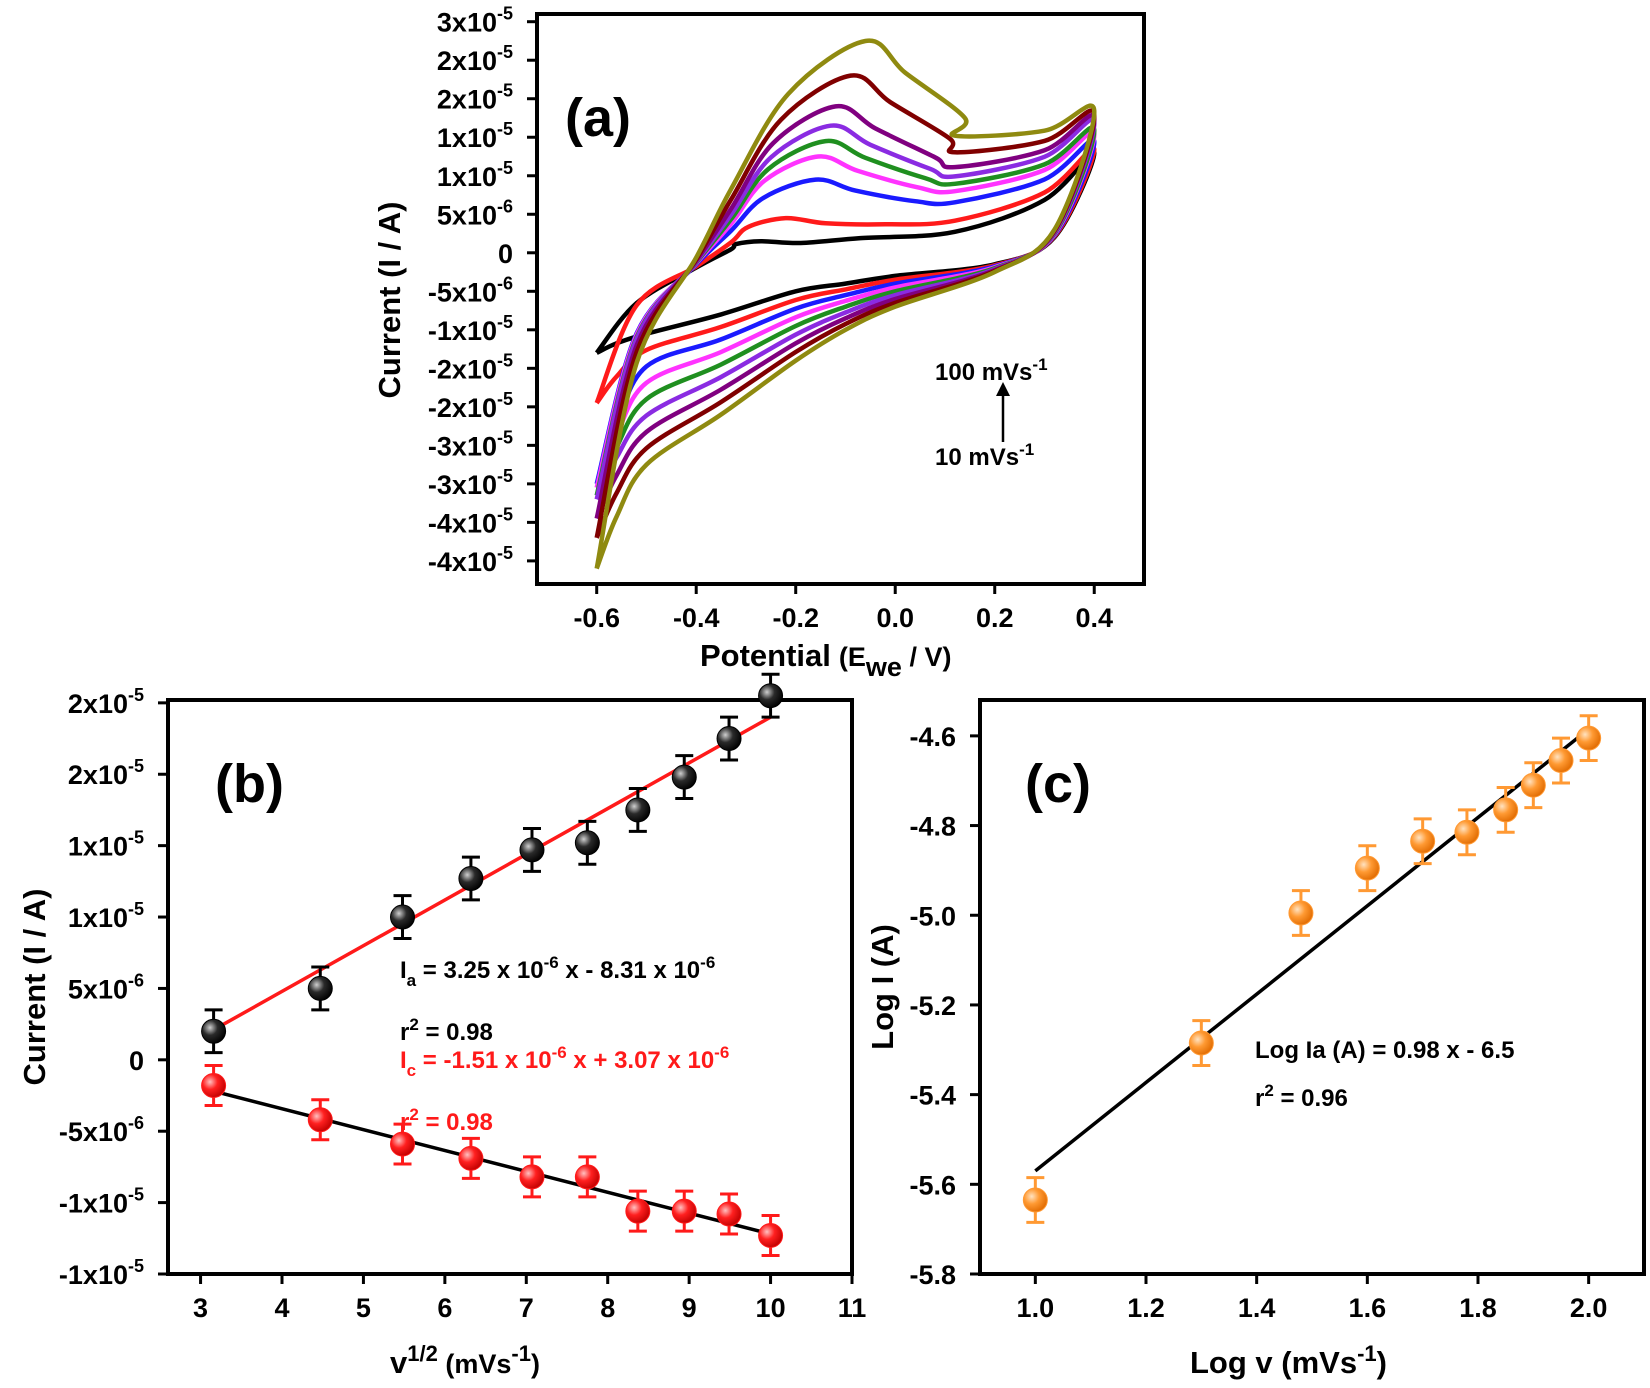  I want to click on x-tick-label: 1.2, so click(1146, 1308).